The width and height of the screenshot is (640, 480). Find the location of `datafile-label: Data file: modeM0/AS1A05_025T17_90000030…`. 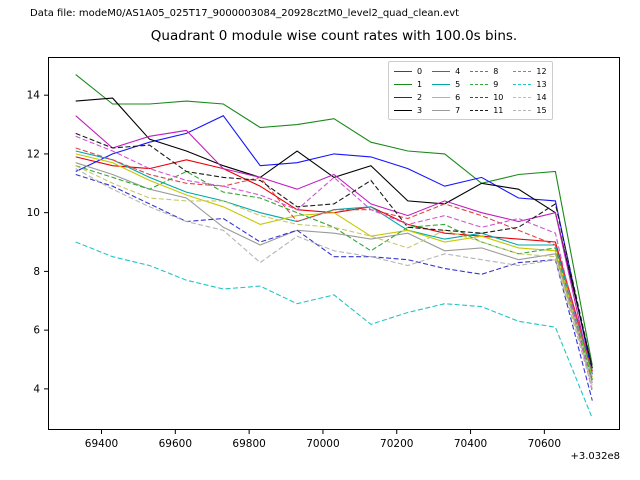

datafile-label: Data file: modeM0/AS1A05_025T17_90000030… is located at coordinates (245, 13).